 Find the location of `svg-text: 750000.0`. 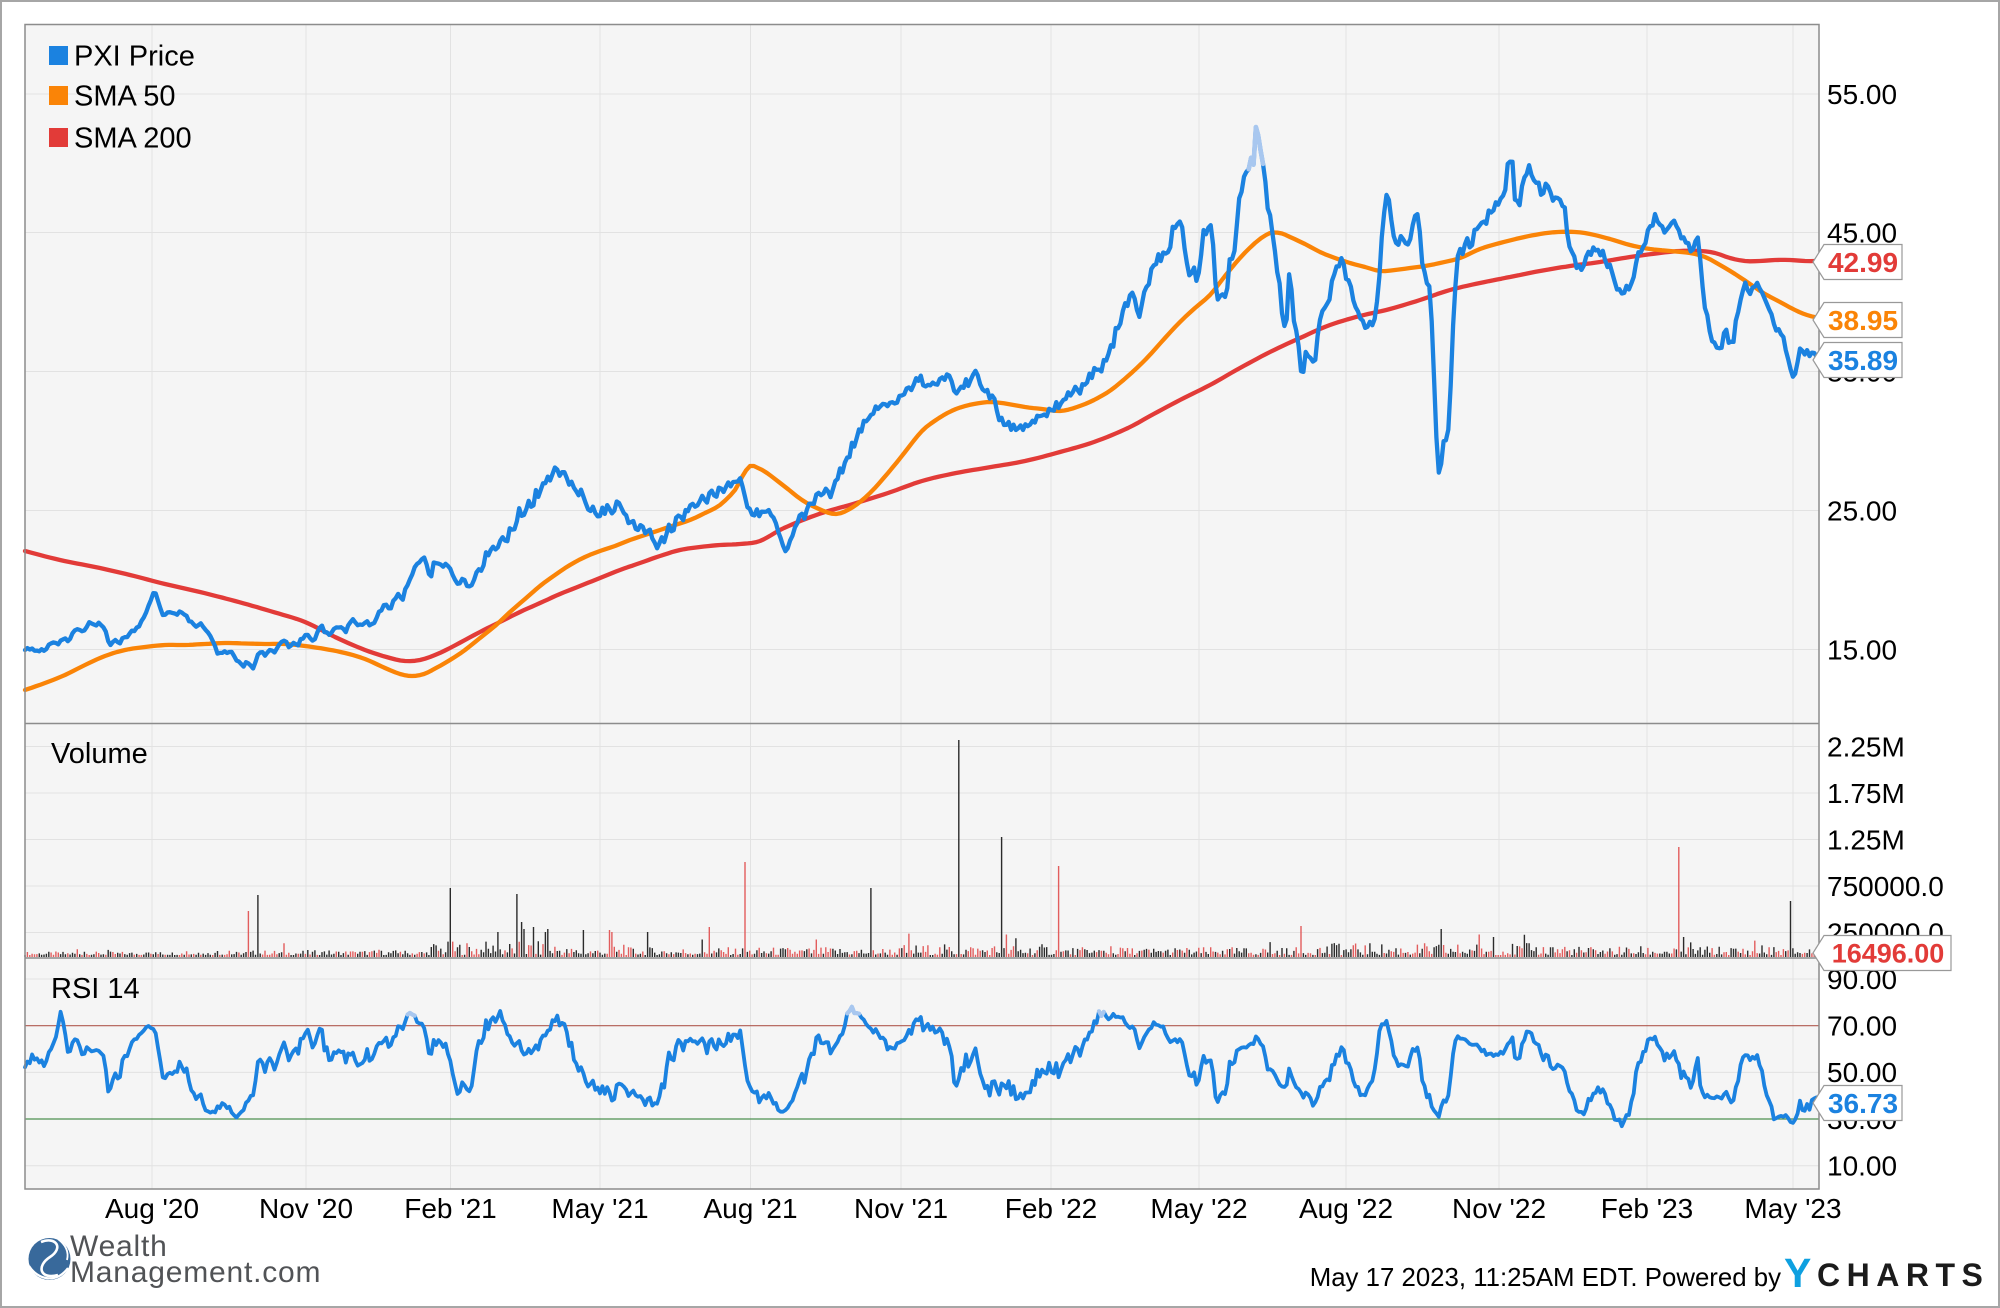

svg-text: 750000.0 is located at coordinates (1885, 886).